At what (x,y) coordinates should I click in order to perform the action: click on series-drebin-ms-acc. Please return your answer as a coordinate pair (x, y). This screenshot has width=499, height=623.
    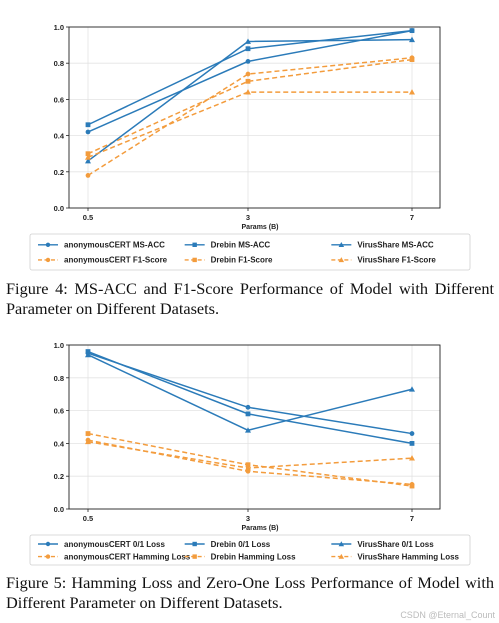
    Looking at the image, I should click on (250, 78).